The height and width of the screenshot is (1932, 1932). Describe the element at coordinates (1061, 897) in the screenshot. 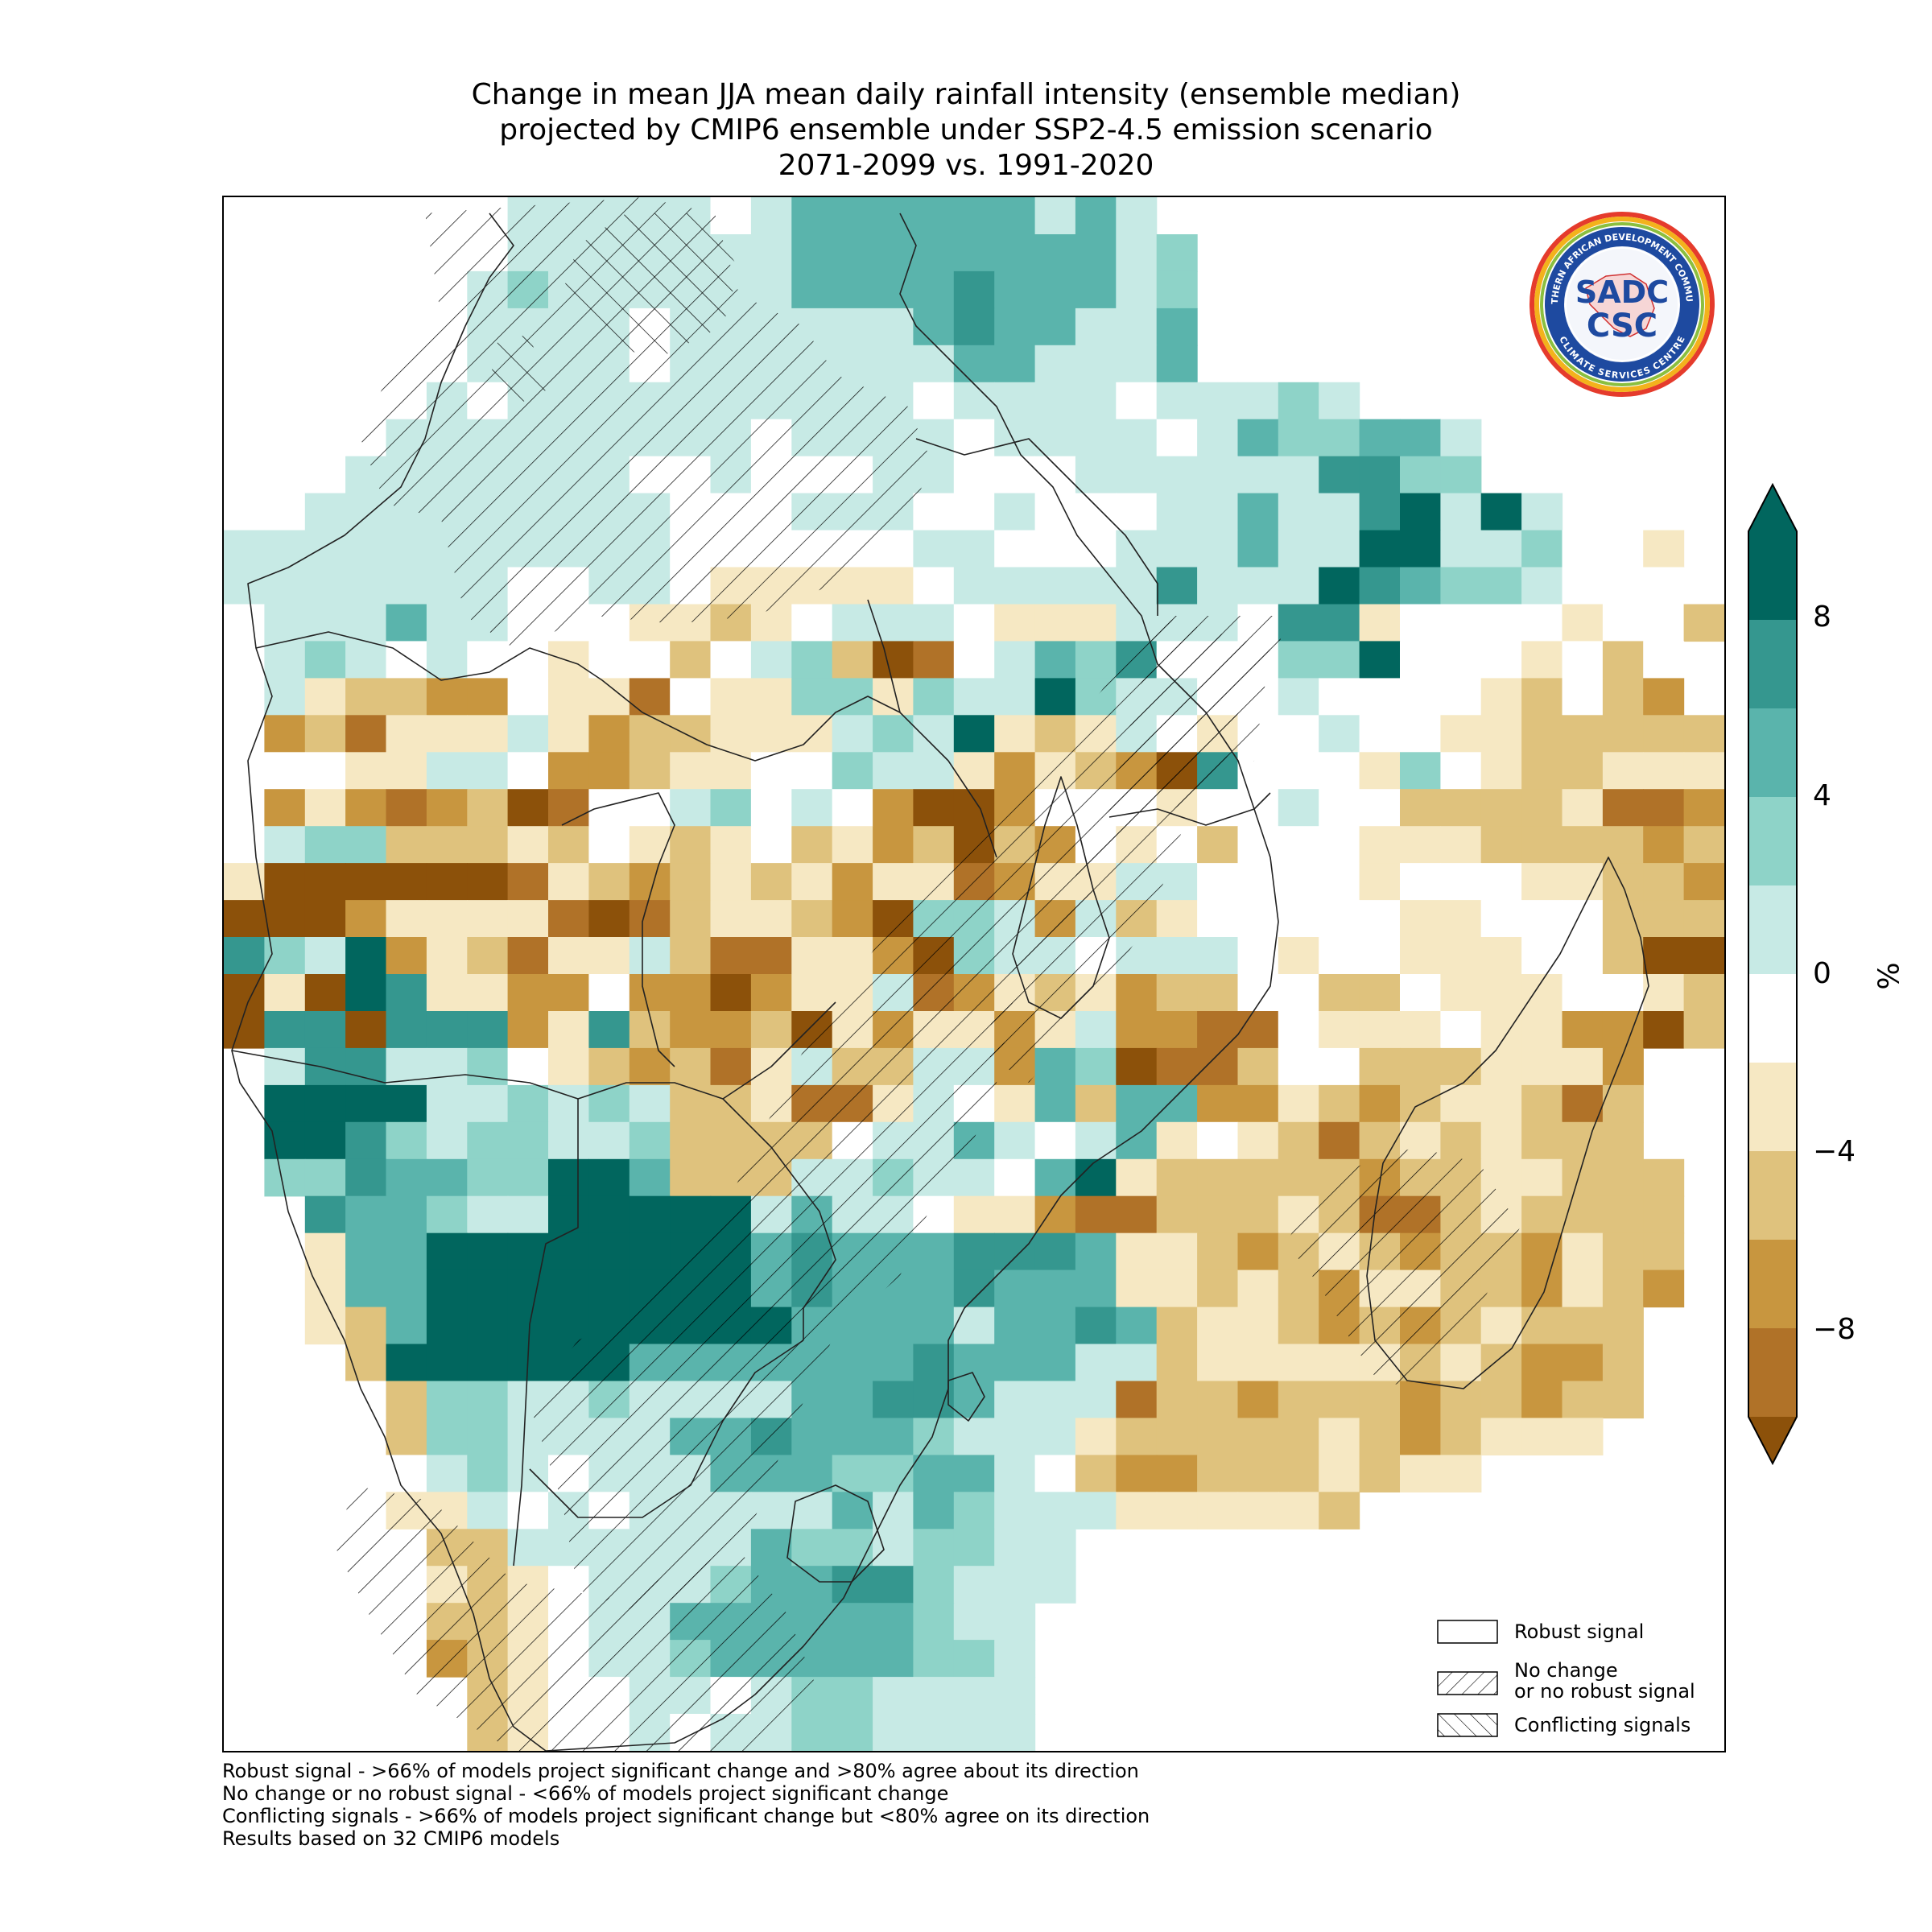

I see `border-malawi` at that location.